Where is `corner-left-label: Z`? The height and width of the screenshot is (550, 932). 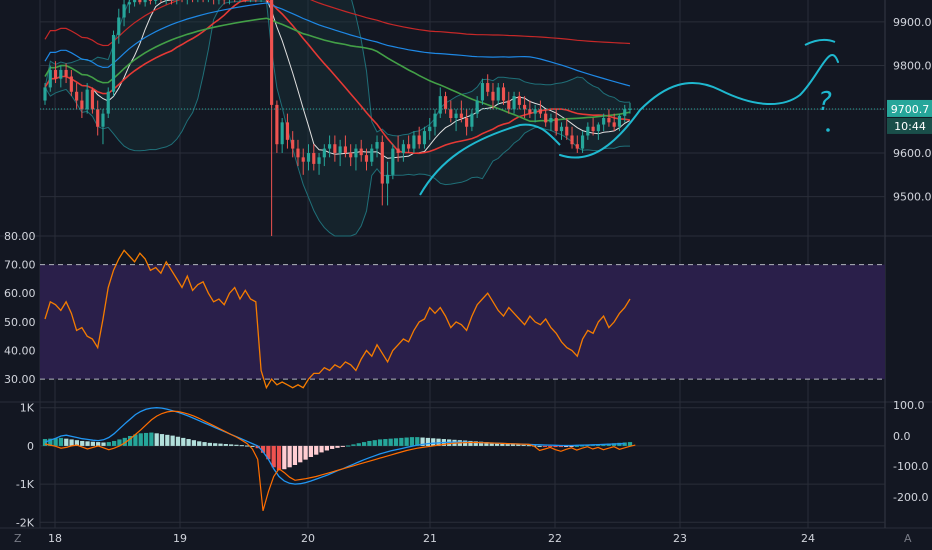
corner-left-label: Z is located at coordinates (18, 538).